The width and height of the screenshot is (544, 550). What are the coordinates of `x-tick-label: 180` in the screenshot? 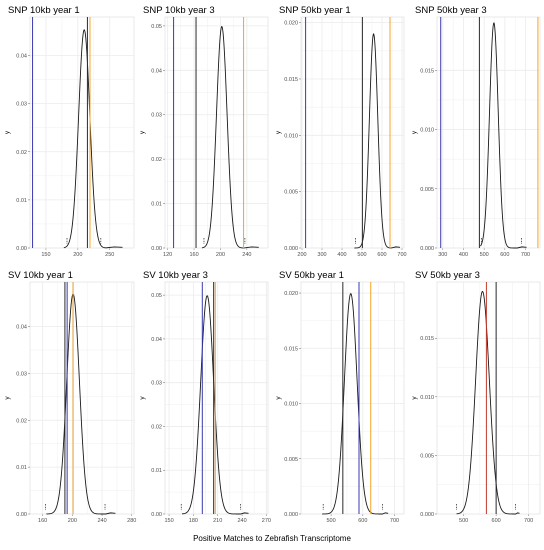 It's located at (193, 521).